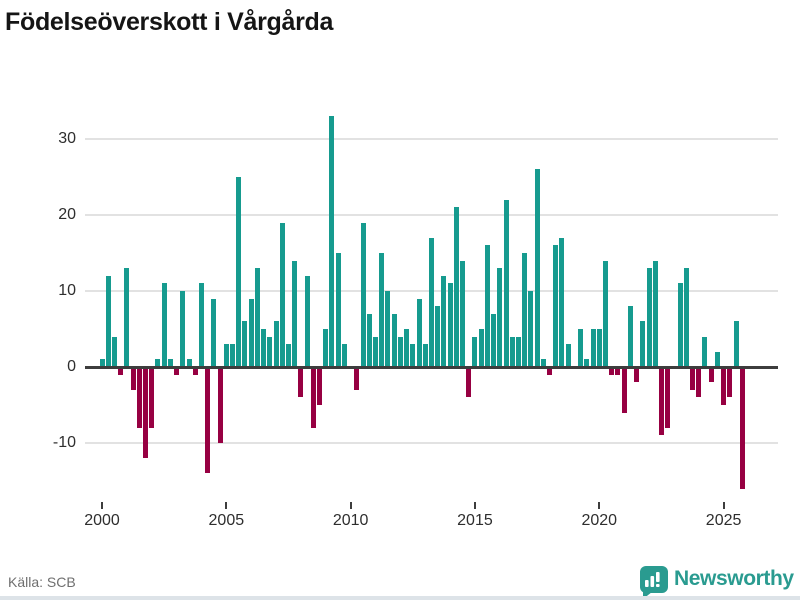 The image size is (800, 600). I want to click on bar-2000Q3, so click(114, 351).